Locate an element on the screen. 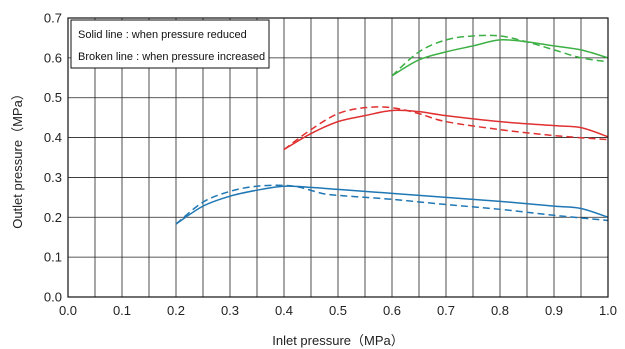 This screenshot has width=625, height=349. legend-entry-solid: Solid line : when pressure reduced is located at coordinates (162, 35).